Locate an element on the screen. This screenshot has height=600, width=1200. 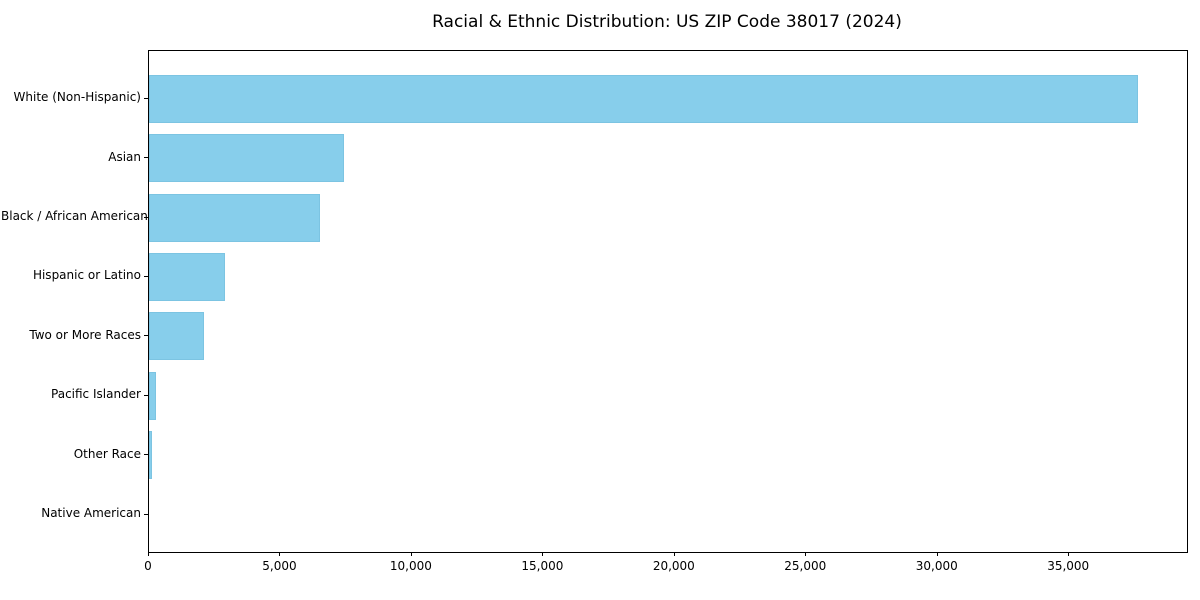
x-tick-label: 15,000 is located at coordinates (542, 566).